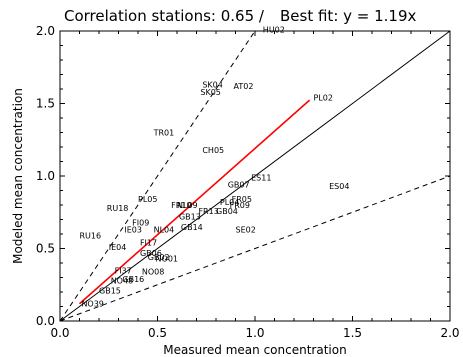 The image size is (463, 357). Describe the element at coordinates (91, 235) in the screenshot. I see `point-label: RU16` at that location.